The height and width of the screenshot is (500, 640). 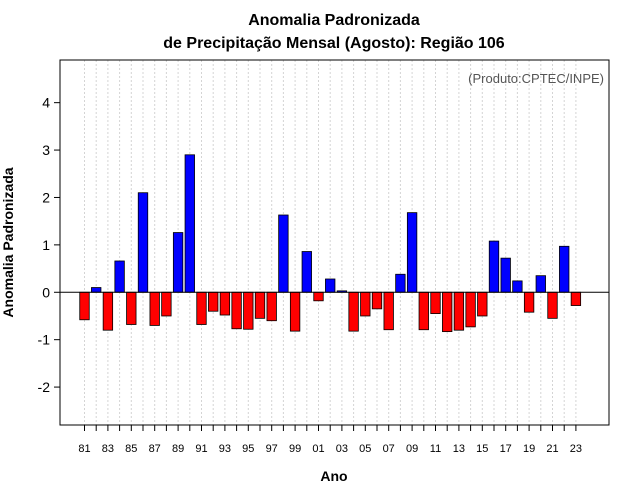 What do you see at coordinates (459, 311) in the screenshot?
I see `bar-2013` at bounding box center [459, 311].